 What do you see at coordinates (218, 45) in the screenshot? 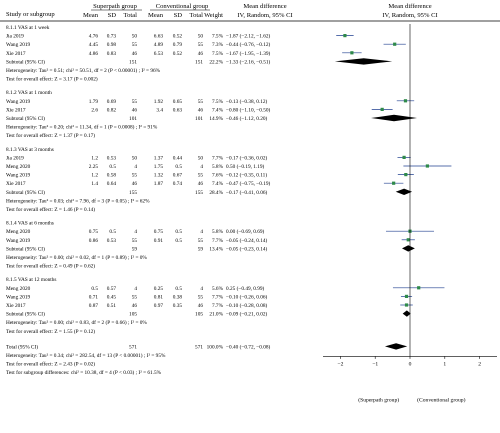
I see `study-weight: 7.3%` at bounding box center [218, 45].